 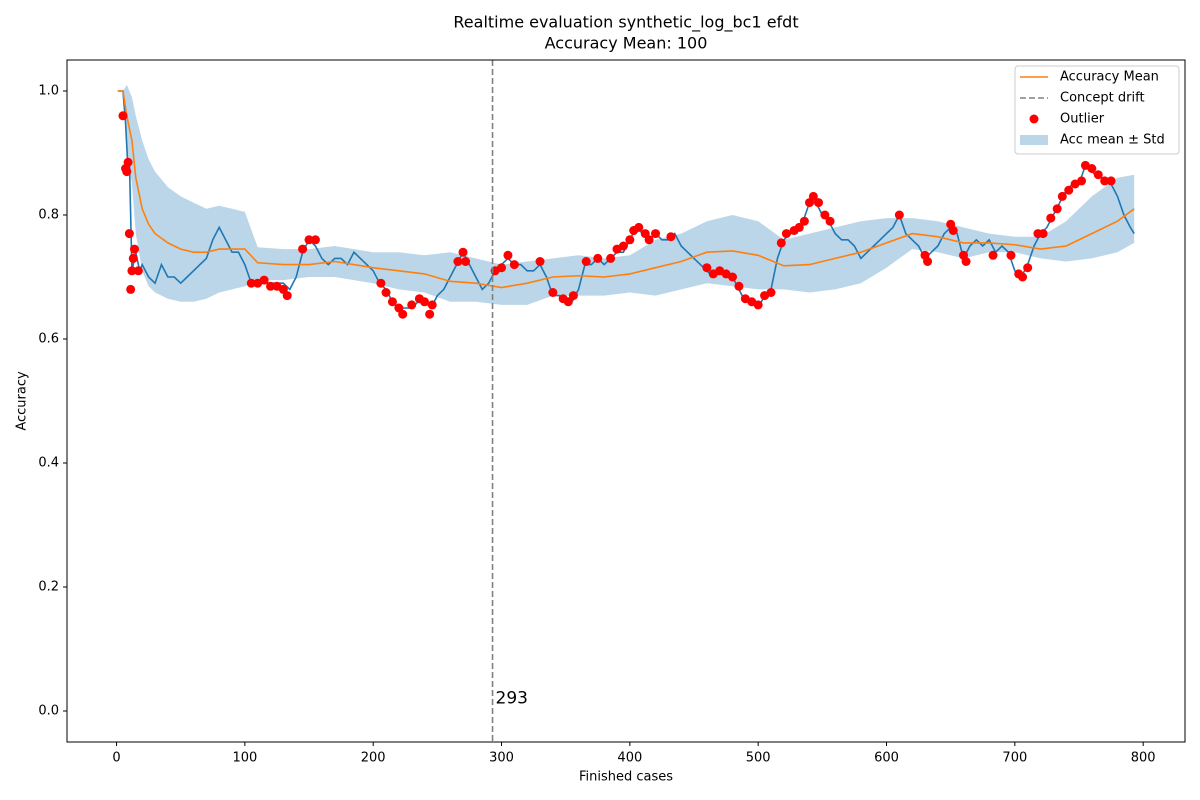 I want to click on x-tick-label: 600, so click(x=886, y=758).